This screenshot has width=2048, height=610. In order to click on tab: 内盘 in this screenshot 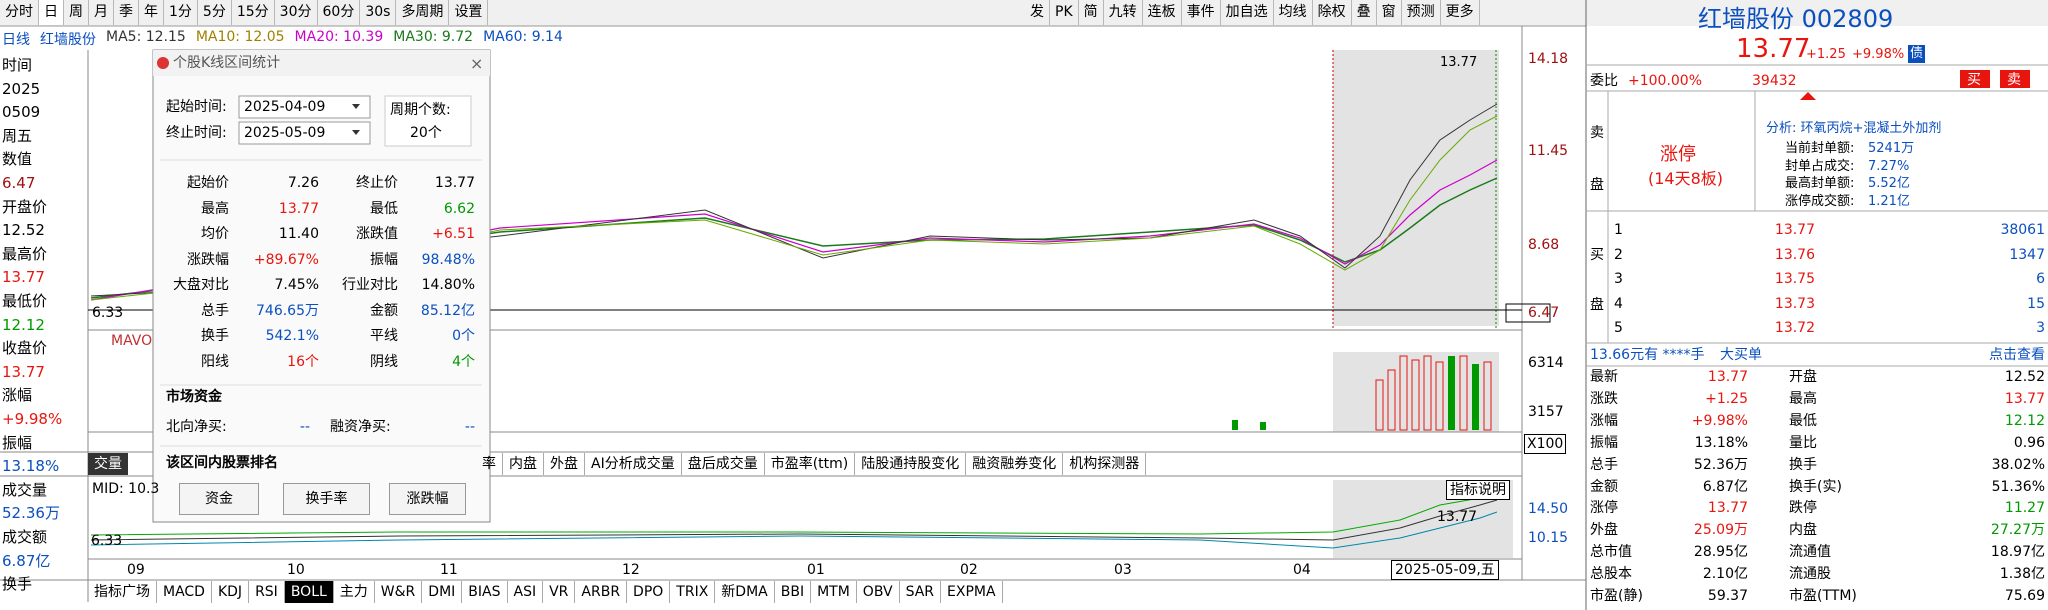, I will do `click(523, 464)`.